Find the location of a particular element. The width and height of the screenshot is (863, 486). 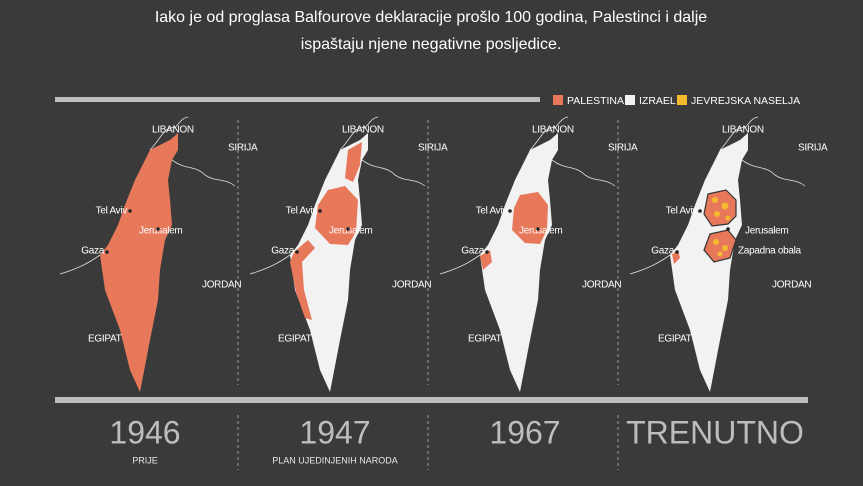

bottom-bar is located at coordinates (431, 400).